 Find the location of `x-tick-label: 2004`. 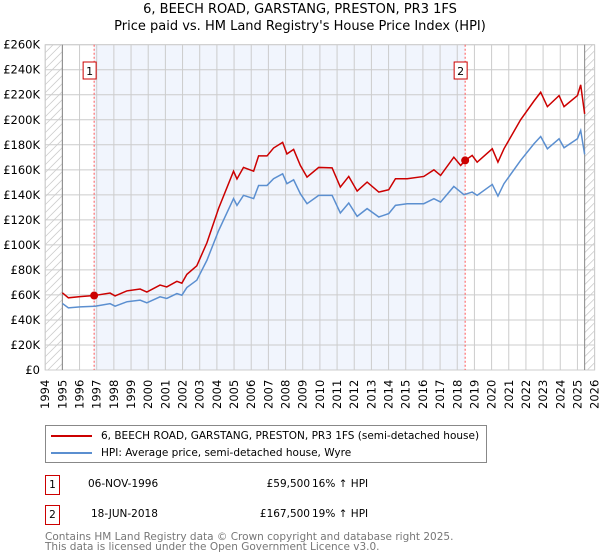

x-tick-label: 2004 is located at coordinates (217, 394).